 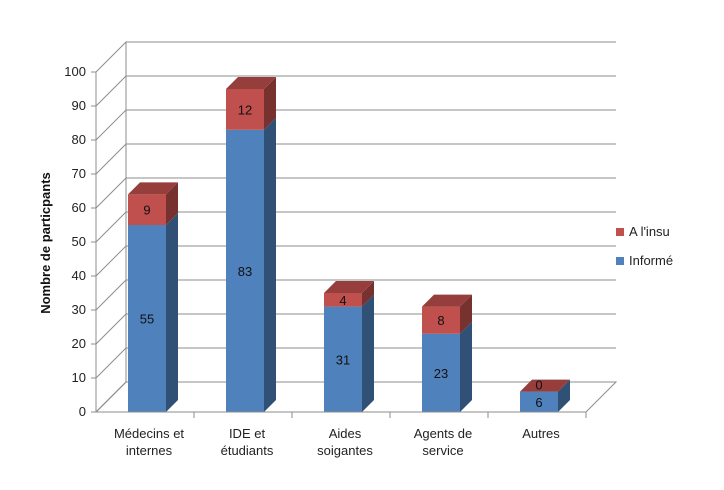 I want to click on bar-segment: 12, so click(x=251, y=103).